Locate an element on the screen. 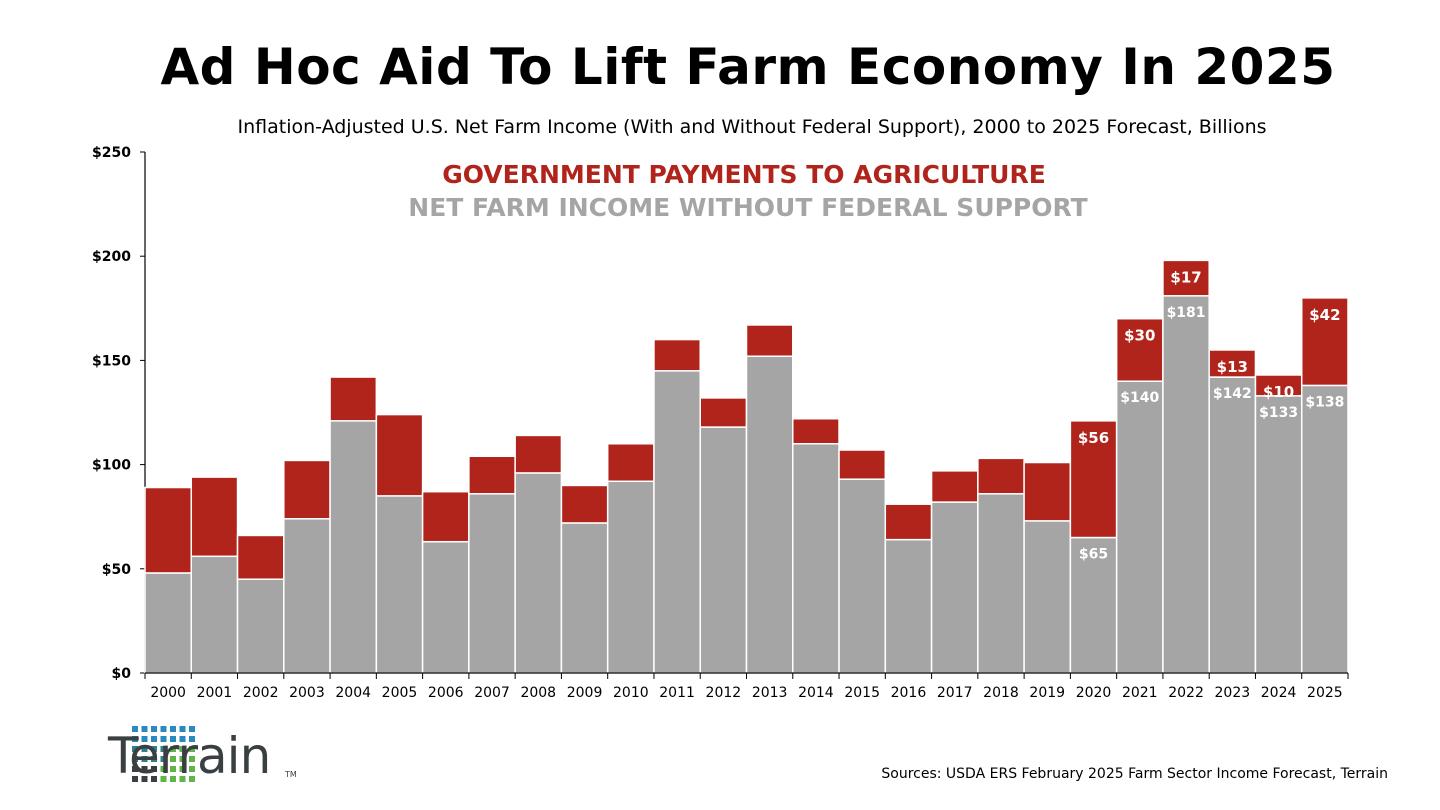 The width and height of the screenshot is (1440, 810). bar-gov-payments-2002 is located at coordinates (260, 557).